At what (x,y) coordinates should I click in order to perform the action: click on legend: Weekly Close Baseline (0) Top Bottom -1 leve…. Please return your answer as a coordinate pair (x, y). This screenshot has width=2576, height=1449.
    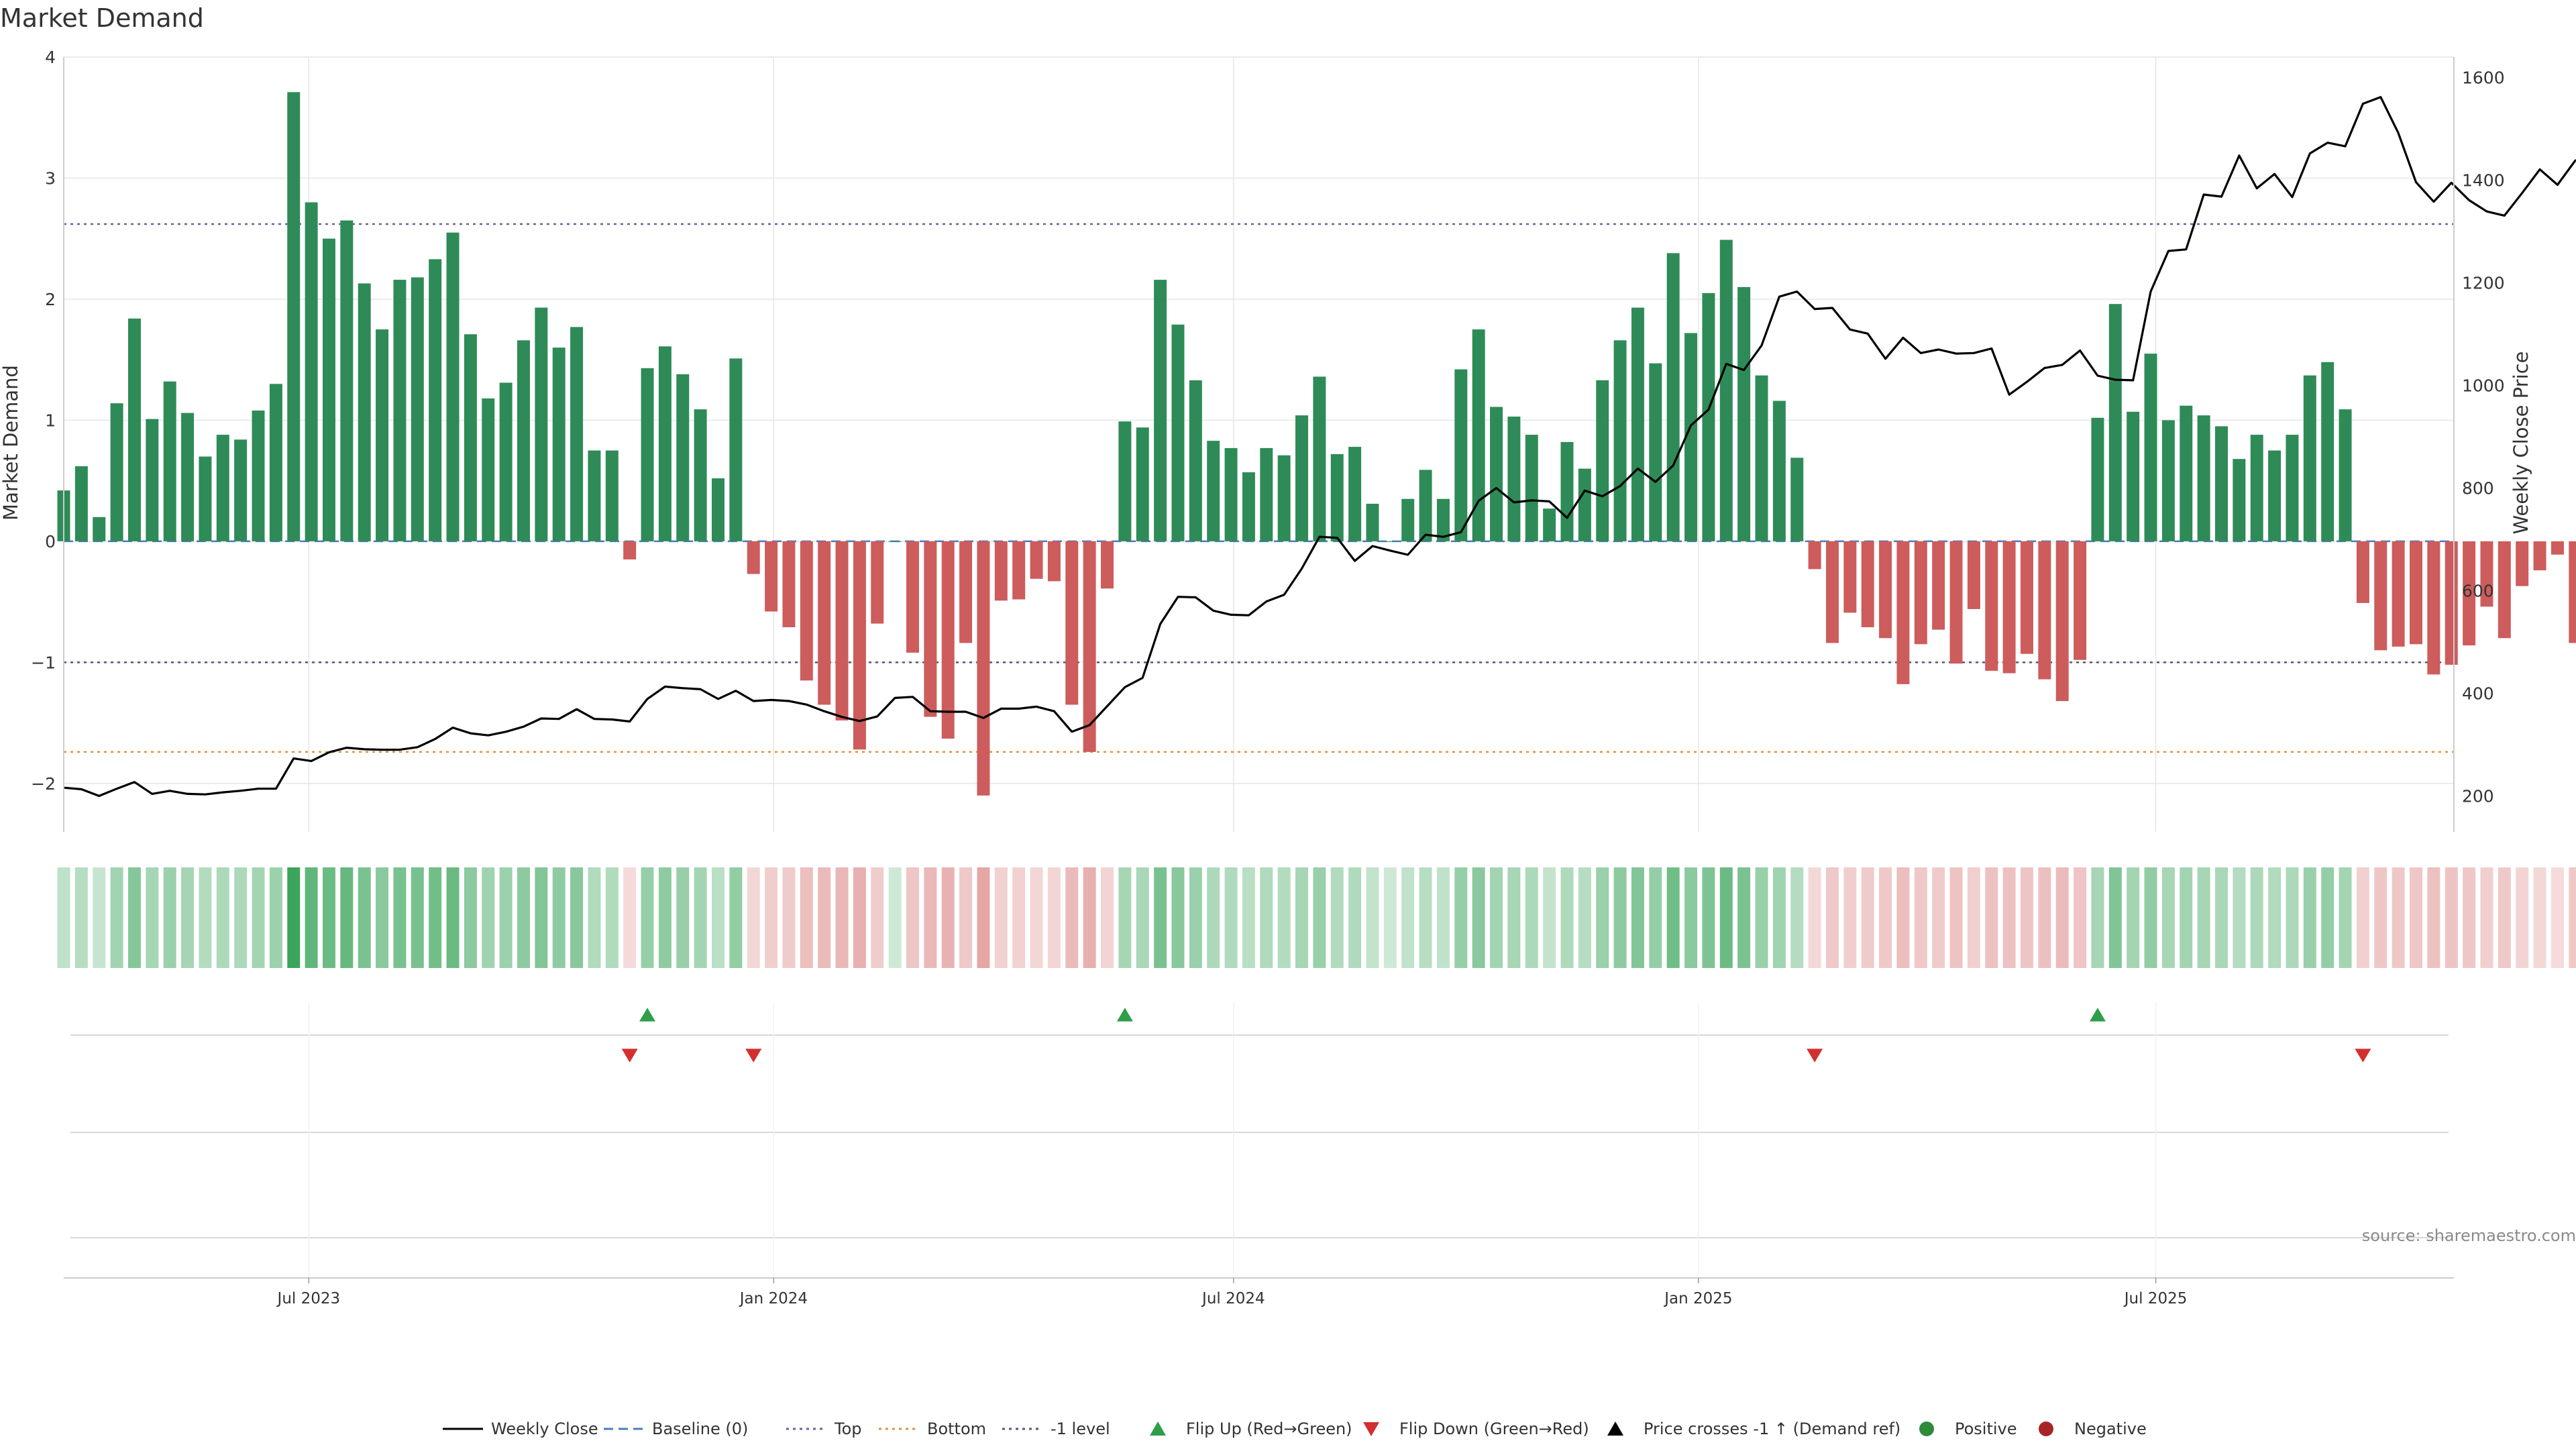
    Looking at the image, I should click on (1295, 1428).